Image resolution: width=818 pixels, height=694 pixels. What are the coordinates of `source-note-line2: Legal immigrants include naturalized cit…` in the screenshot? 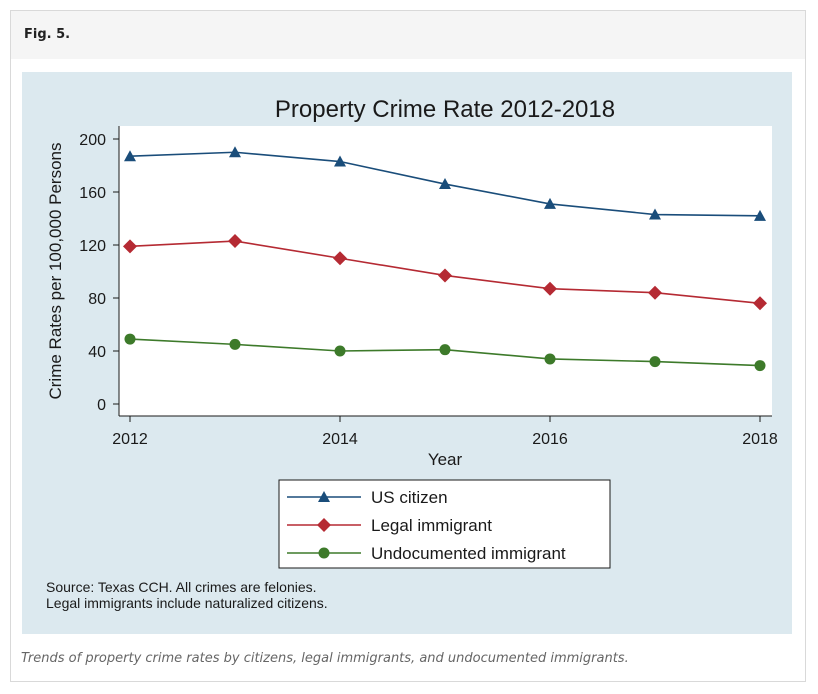 It's located at (187, 603).